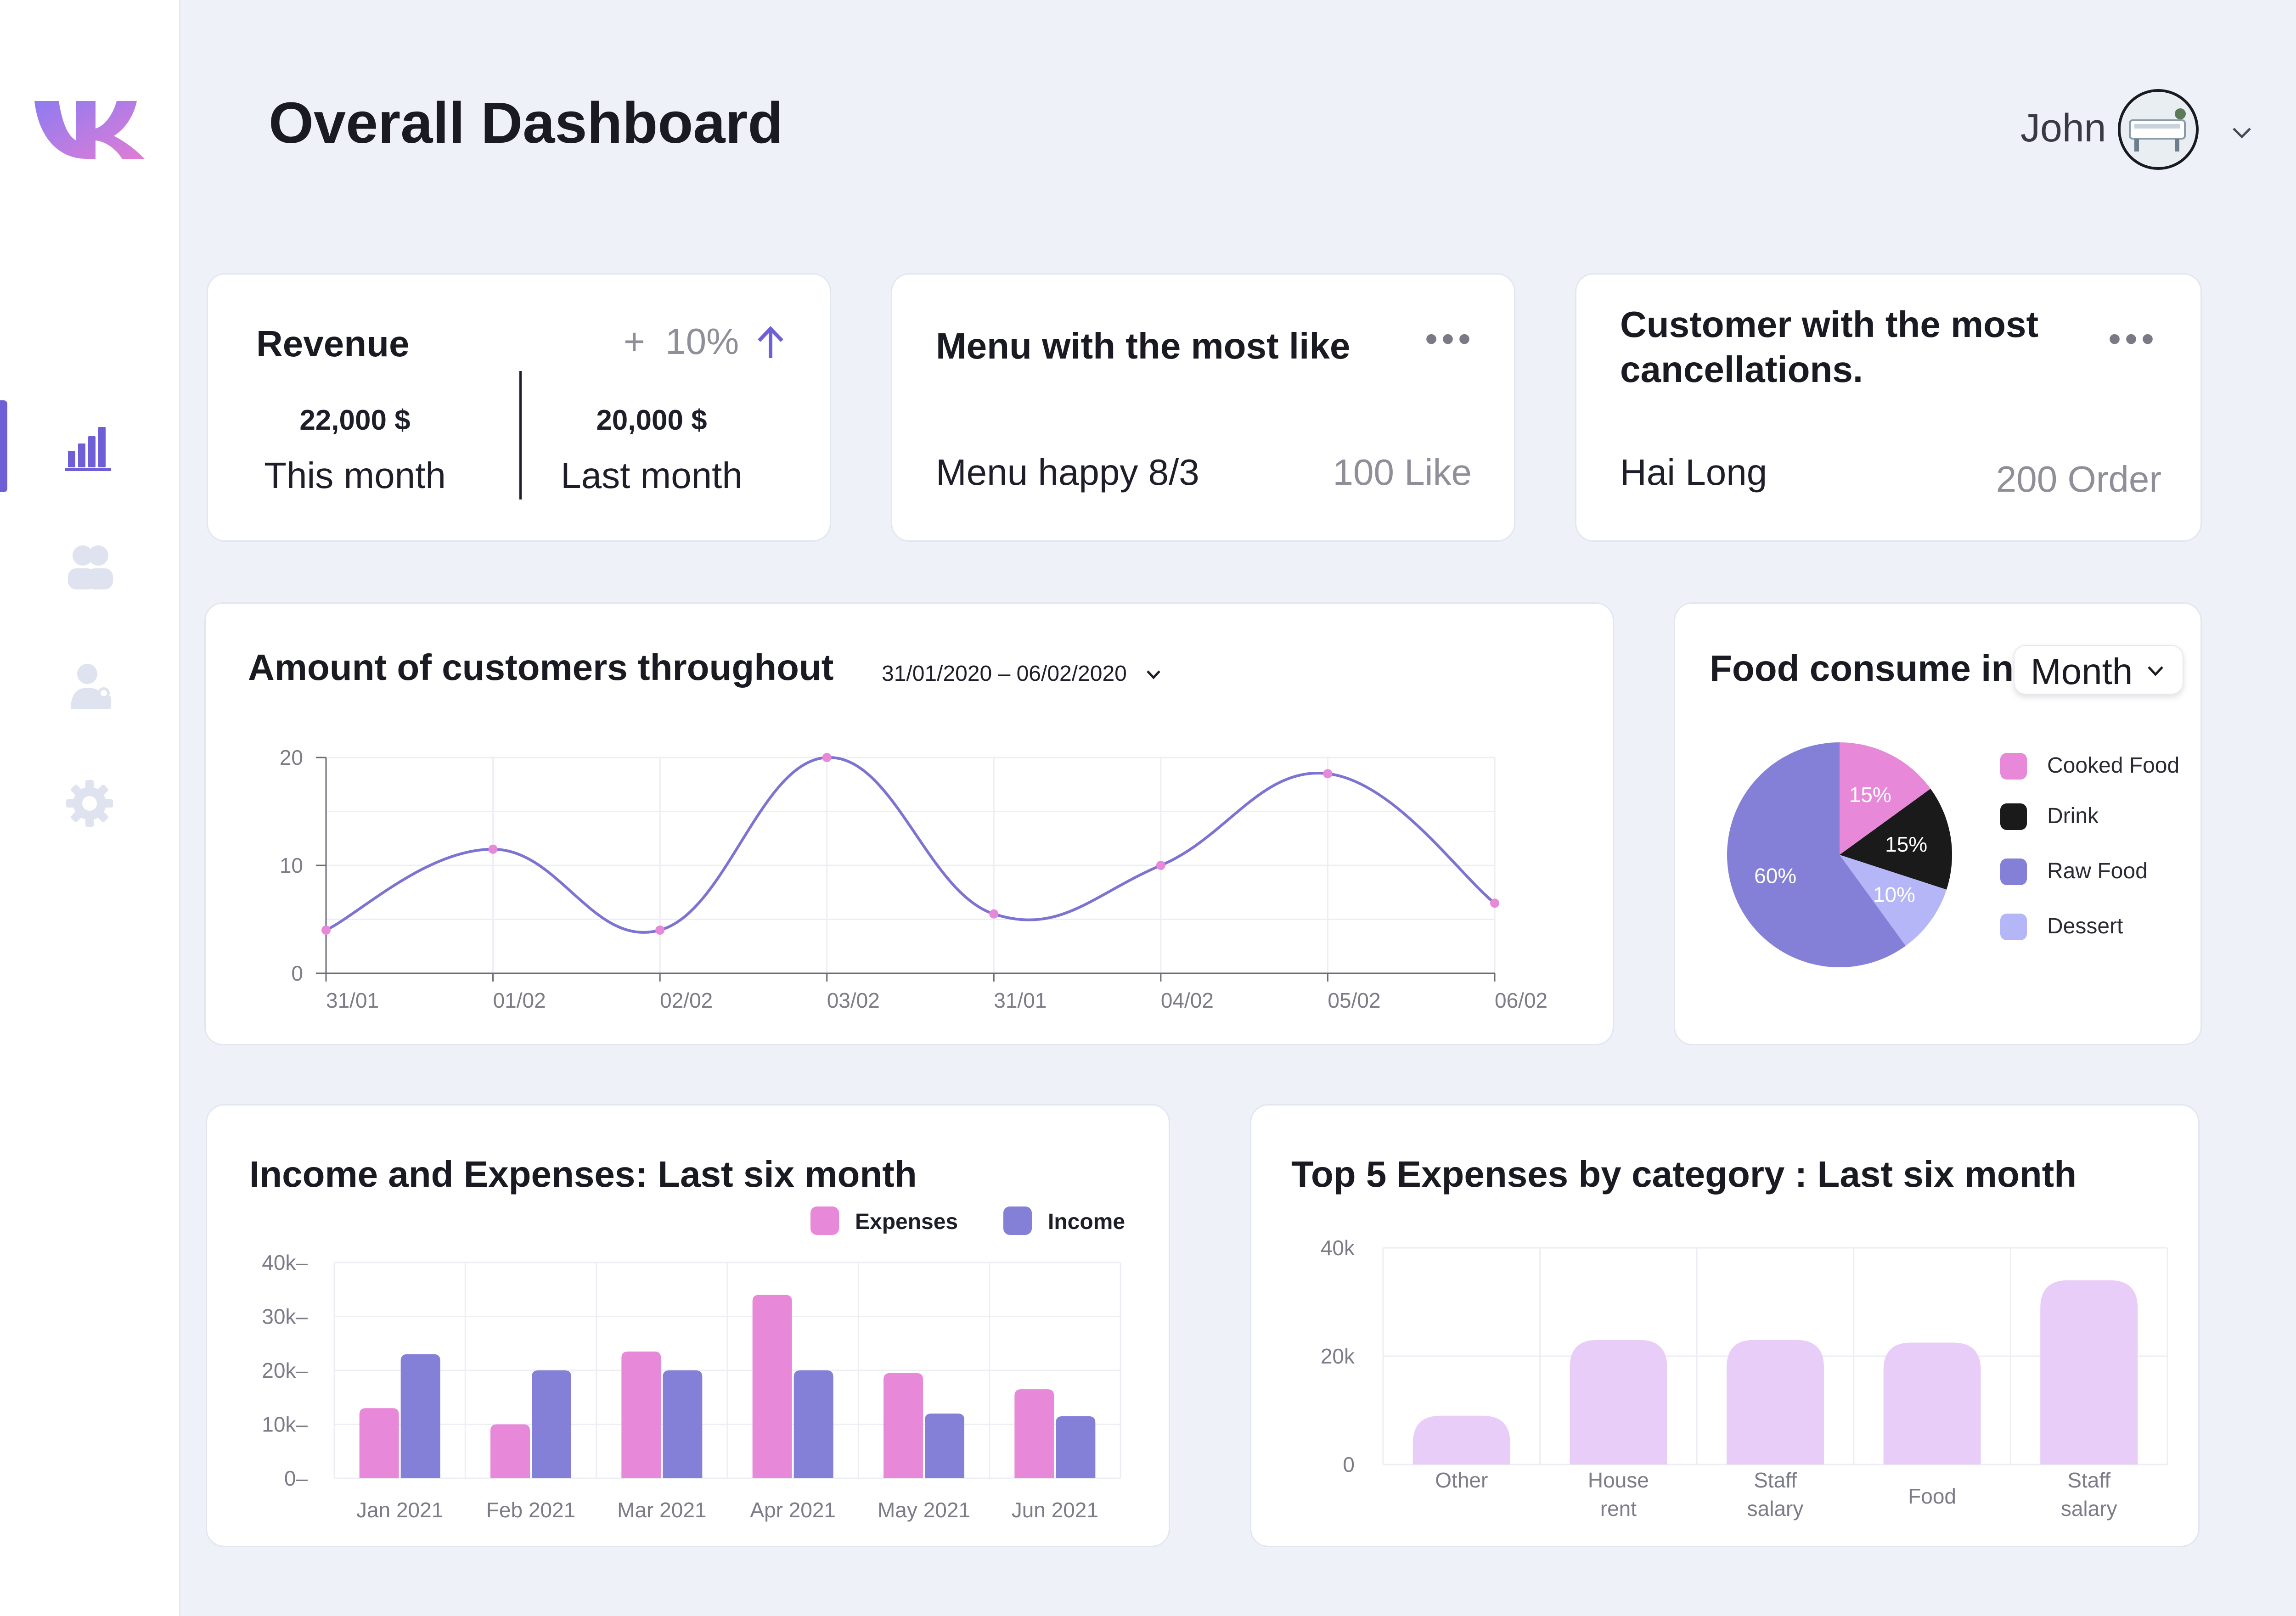 The image size is (2296, 1616). Describe the element at coordinates (1068, 472) in the screenshot. I see `menu-like-name: Menu happy 8/3` at that location.